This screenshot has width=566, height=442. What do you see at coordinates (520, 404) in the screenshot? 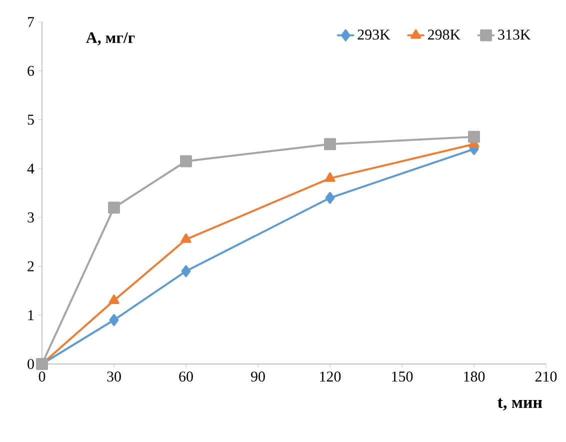
I see `x-axis-title: t, мин` at bounding box center [520, 404].